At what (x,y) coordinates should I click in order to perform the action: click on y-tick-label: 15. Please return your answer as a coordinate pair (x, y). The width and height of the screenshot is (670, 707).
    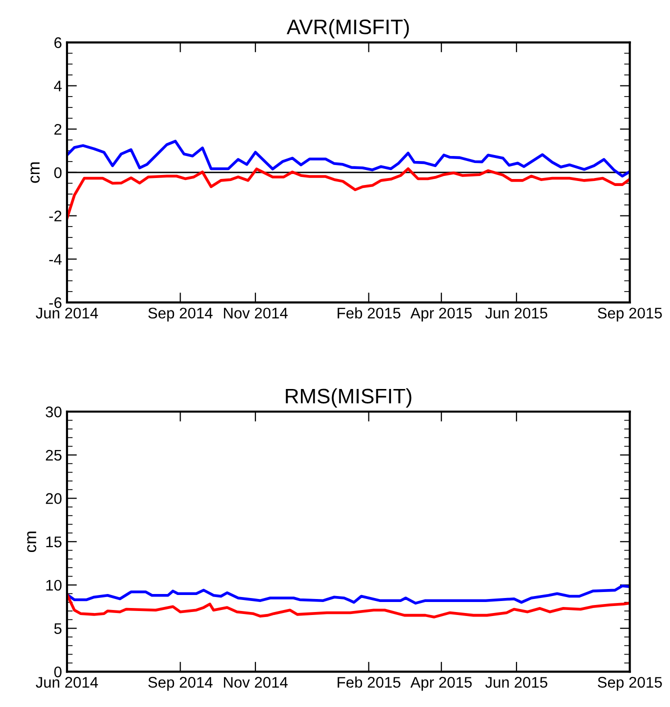
    Looking at the image, I should click on (54, 542).